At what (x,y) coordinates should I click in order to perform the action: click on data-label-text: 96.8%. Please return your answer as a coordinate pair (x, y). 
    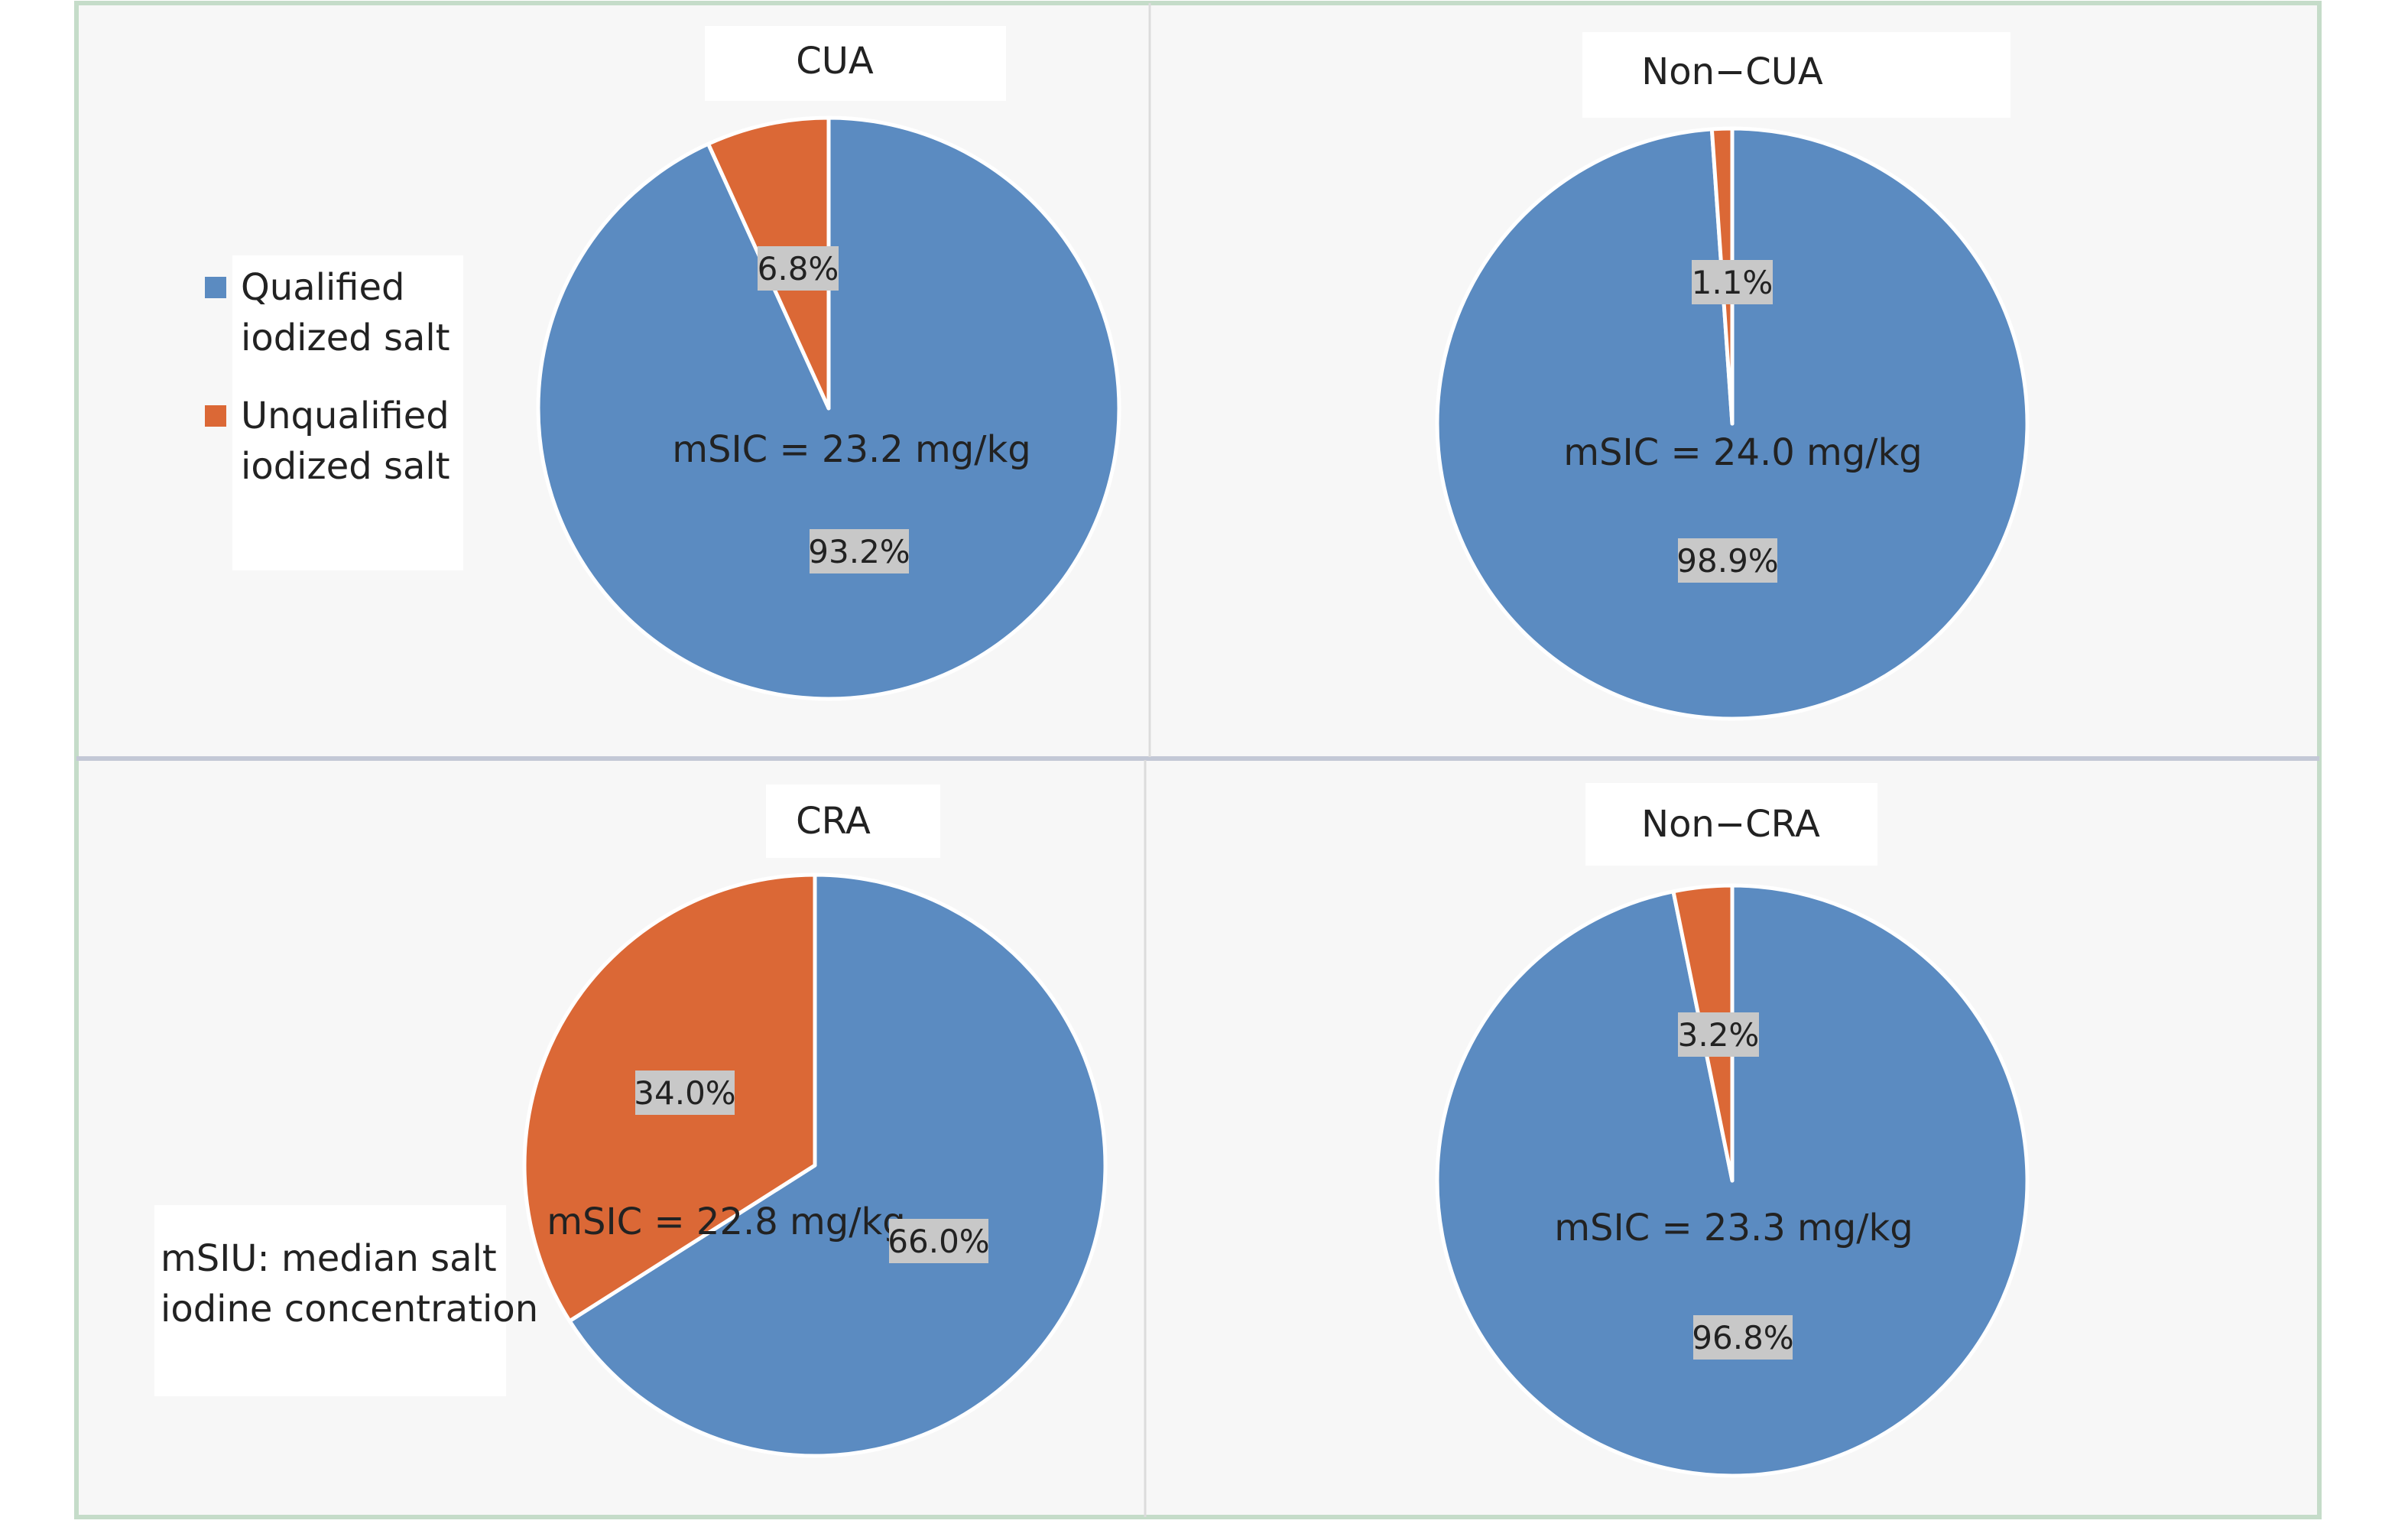
    Looking at the image, I should click on (1743, 1337).